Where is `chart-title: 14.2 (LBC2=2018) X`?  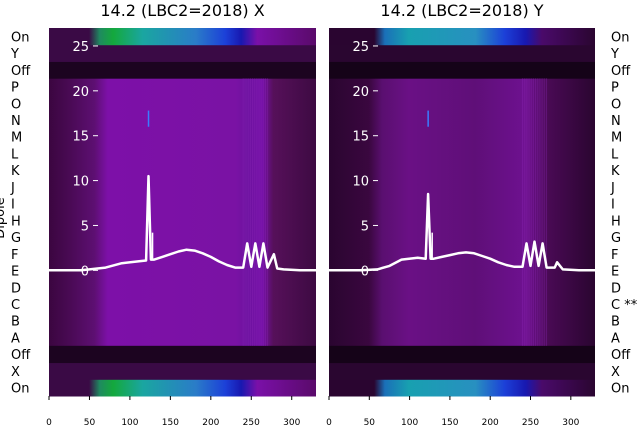
chart-title: 14.2 (LBC2=2018) X is located at coordinates (182, 10).